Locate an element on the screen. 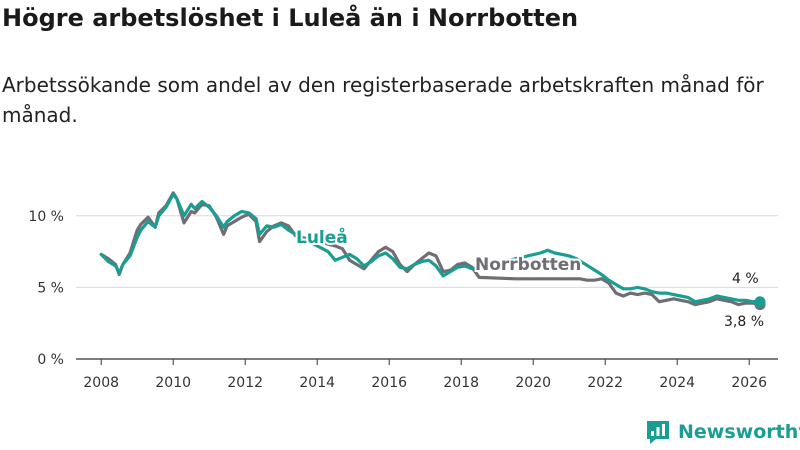 This screenshot has height=450, width=800. x-tick-label: 2012 is located at coordinates (245, 383).